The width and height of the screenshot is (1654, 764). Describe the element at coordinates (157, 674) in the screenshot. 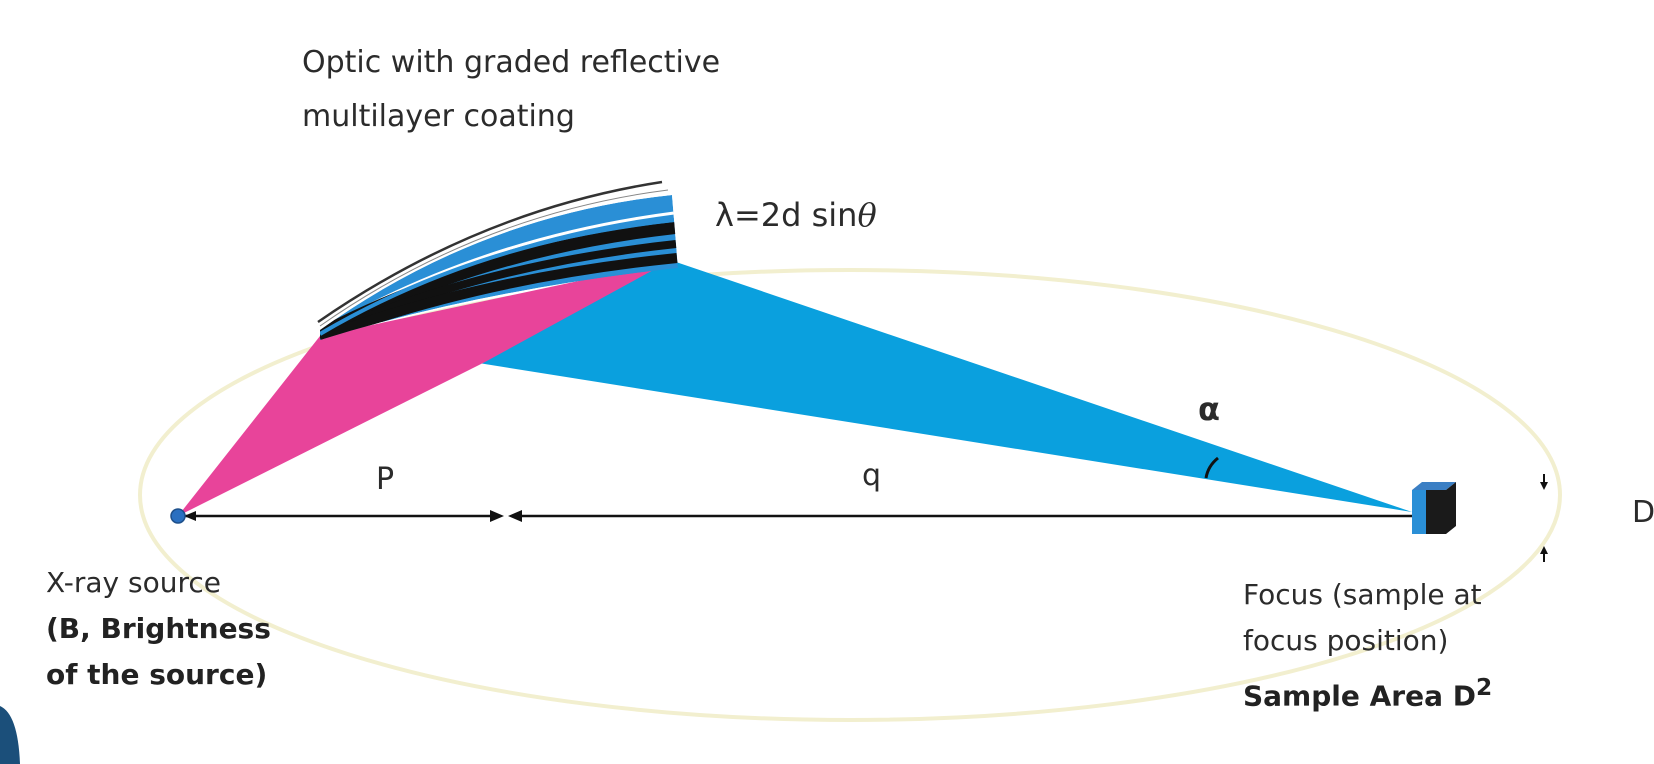

I see `source-label-line-3: of the source)` at that location.